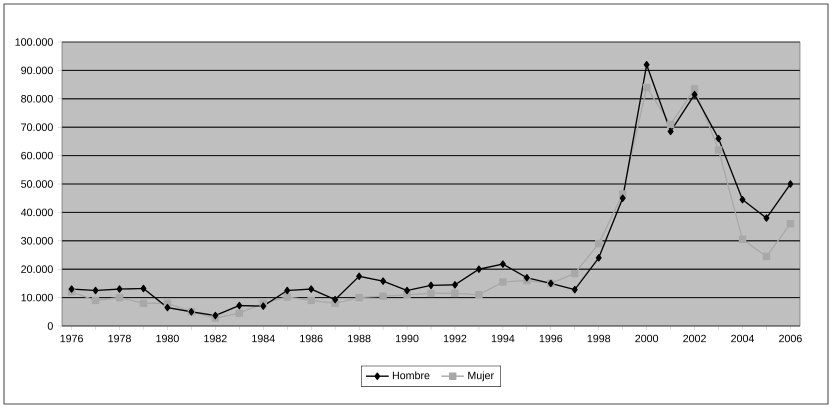 The image size is (832, 408). What do you see at coordinates (411, 375) in the screenshot?
I see `legend-label: Hombre` at bounding box center [411, 375].